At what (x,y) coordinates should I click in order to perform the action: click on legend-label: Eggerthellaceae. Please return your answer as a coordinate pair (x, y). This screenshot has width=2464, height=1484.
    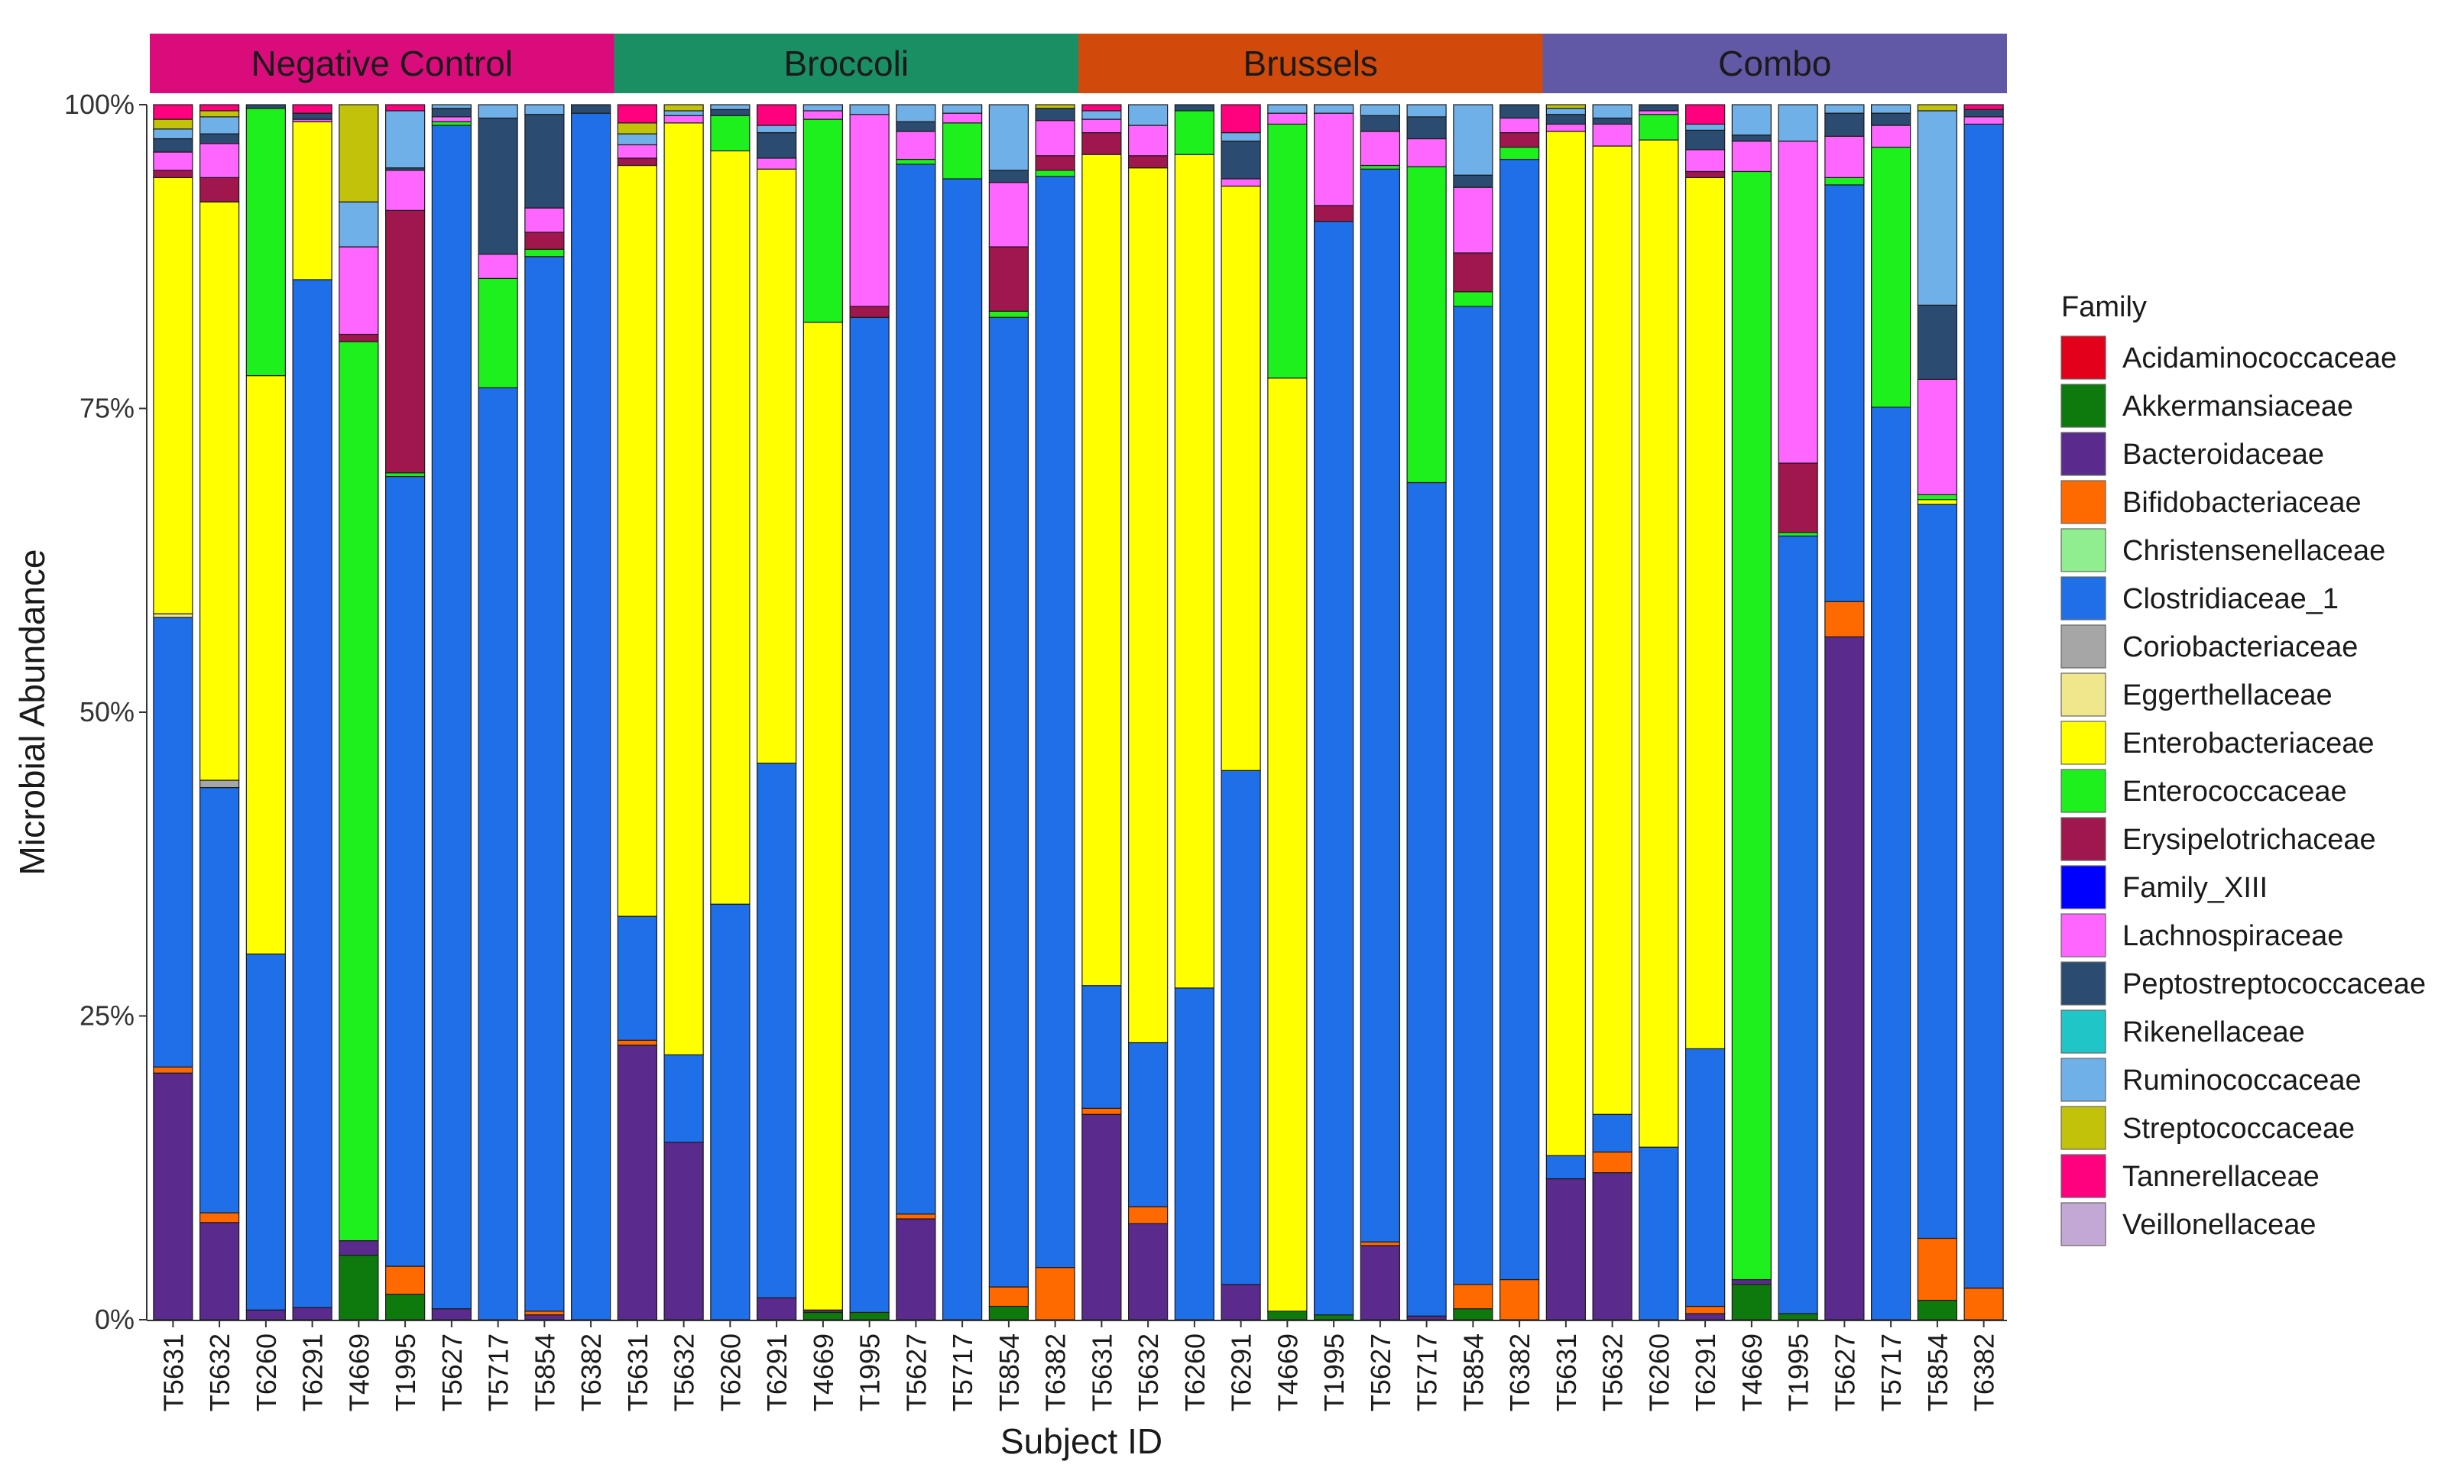
    Looking at the image, I should click on (2227, 695).